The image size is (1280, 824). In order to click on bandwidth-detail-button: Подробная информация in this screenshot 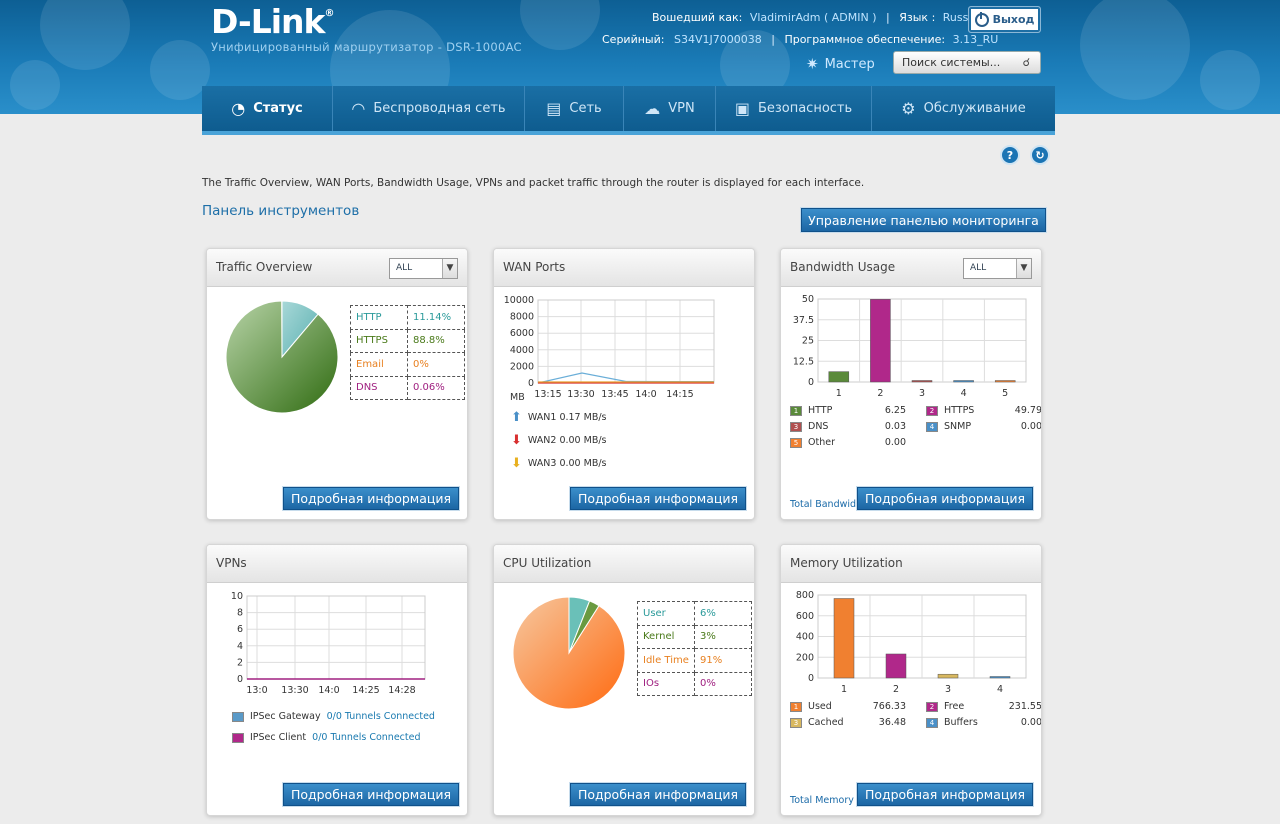, I will do `click(945, 498)`.